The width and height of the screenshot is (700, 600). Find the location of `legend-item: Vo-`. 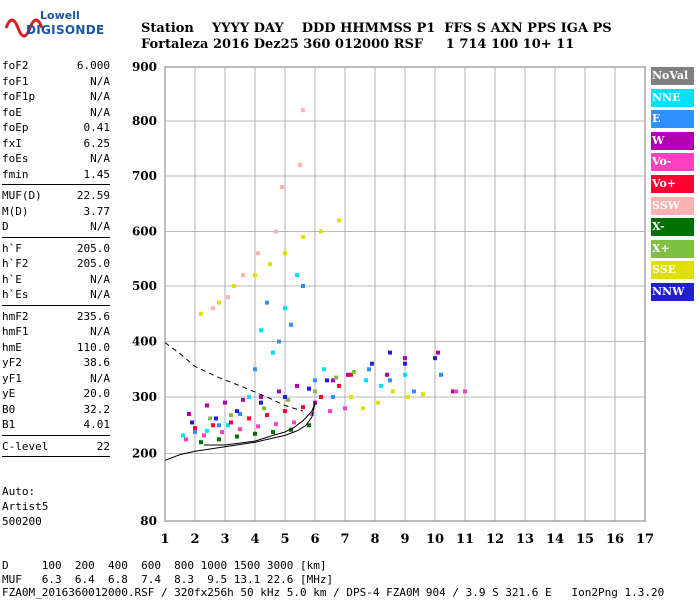

legend-item: Vo- is located at coordinates (672, 162).